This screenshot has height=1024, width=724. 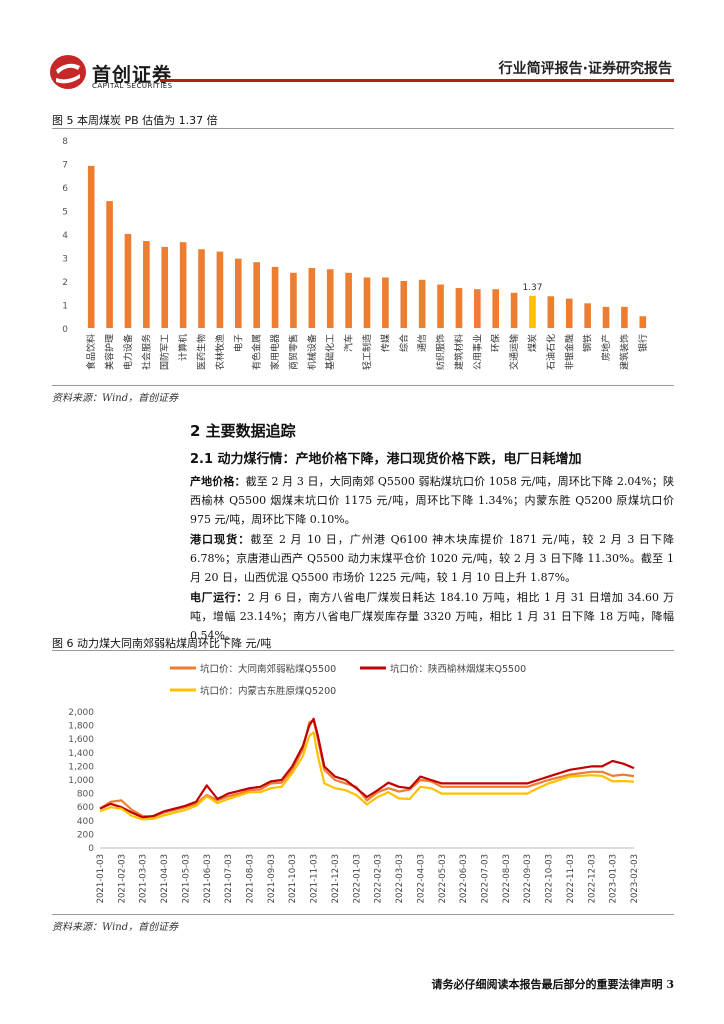 I want to click on x-tick-label: 2021-02-03, so click(x=122, y=878).